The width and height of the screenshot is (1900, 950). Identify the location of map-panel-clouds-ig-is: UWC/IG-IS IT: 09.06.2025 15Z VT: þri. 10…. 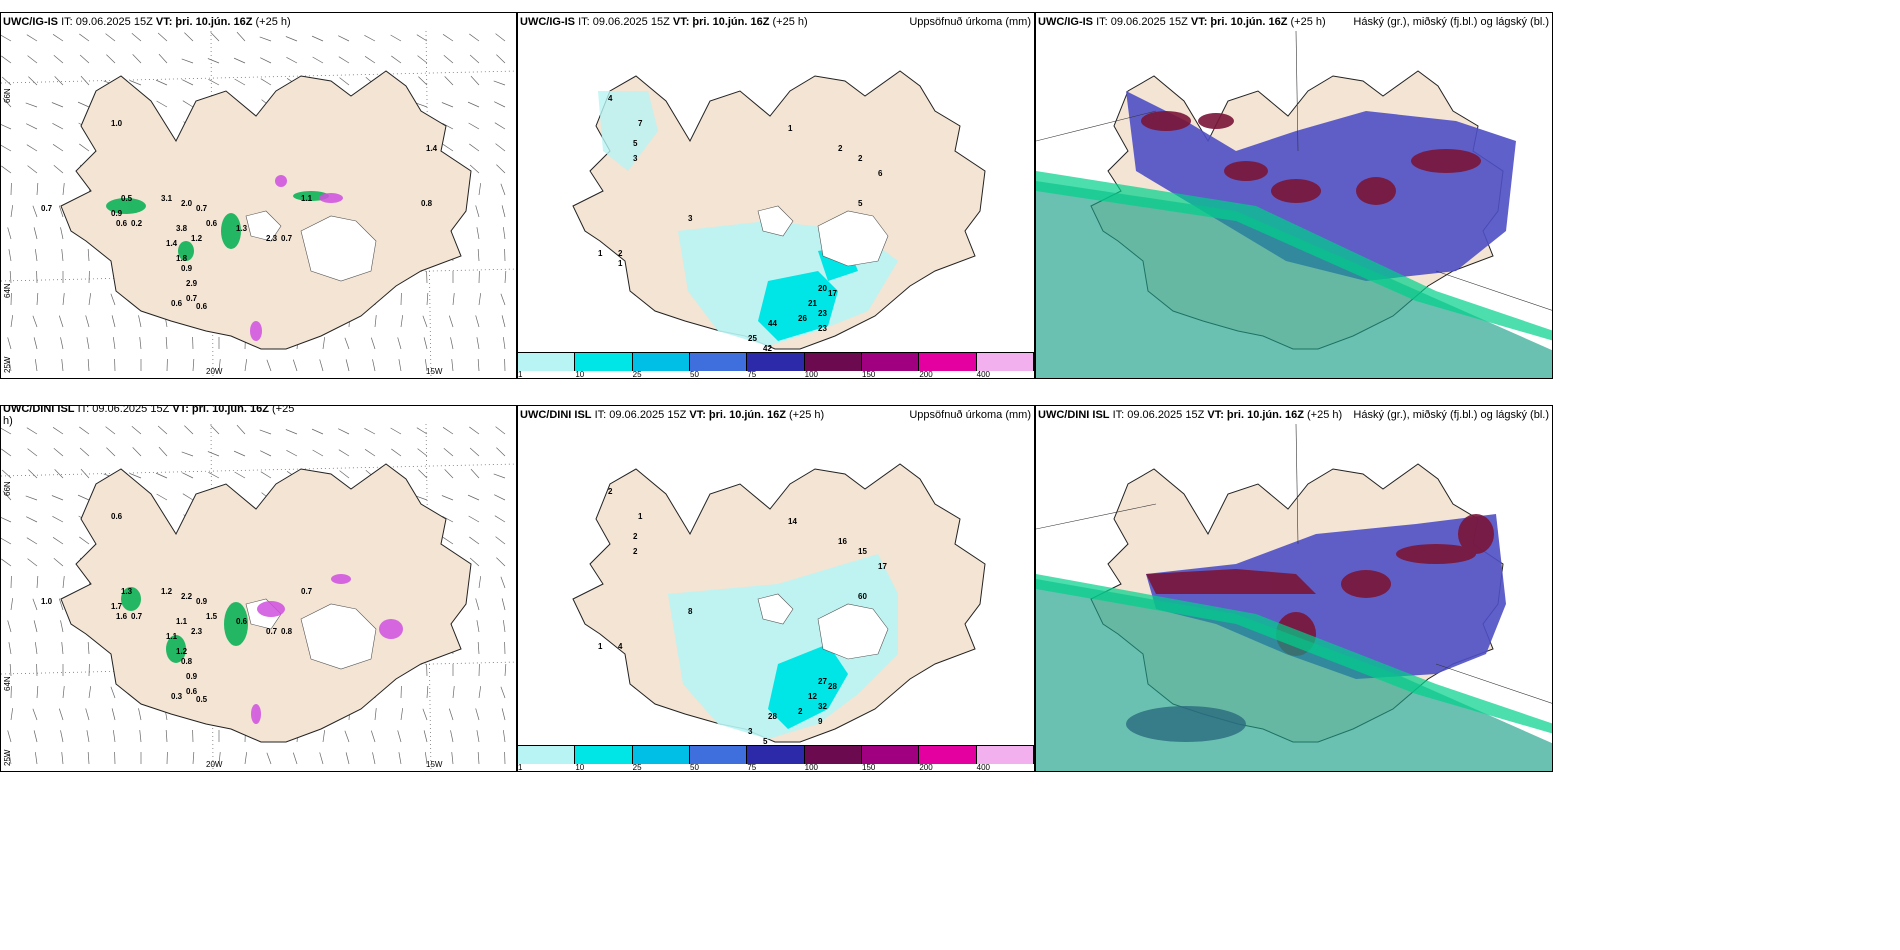
(1294, 195).